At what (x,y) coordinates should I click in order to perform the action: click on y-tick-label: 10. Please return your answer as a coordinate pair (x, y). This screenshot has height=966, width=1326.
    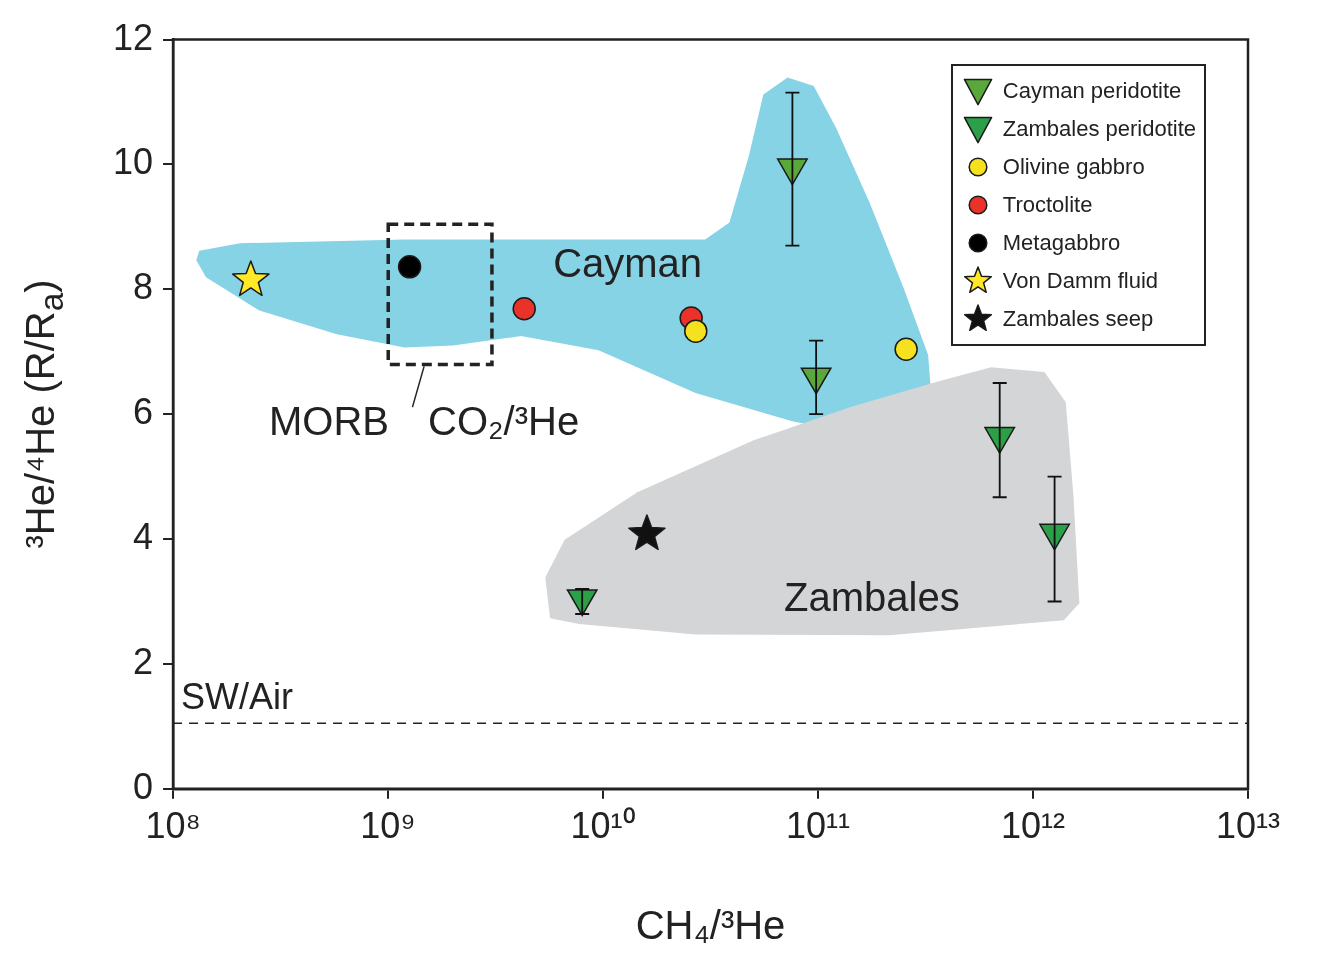
    Looking at the image, I should click on (133, 162).